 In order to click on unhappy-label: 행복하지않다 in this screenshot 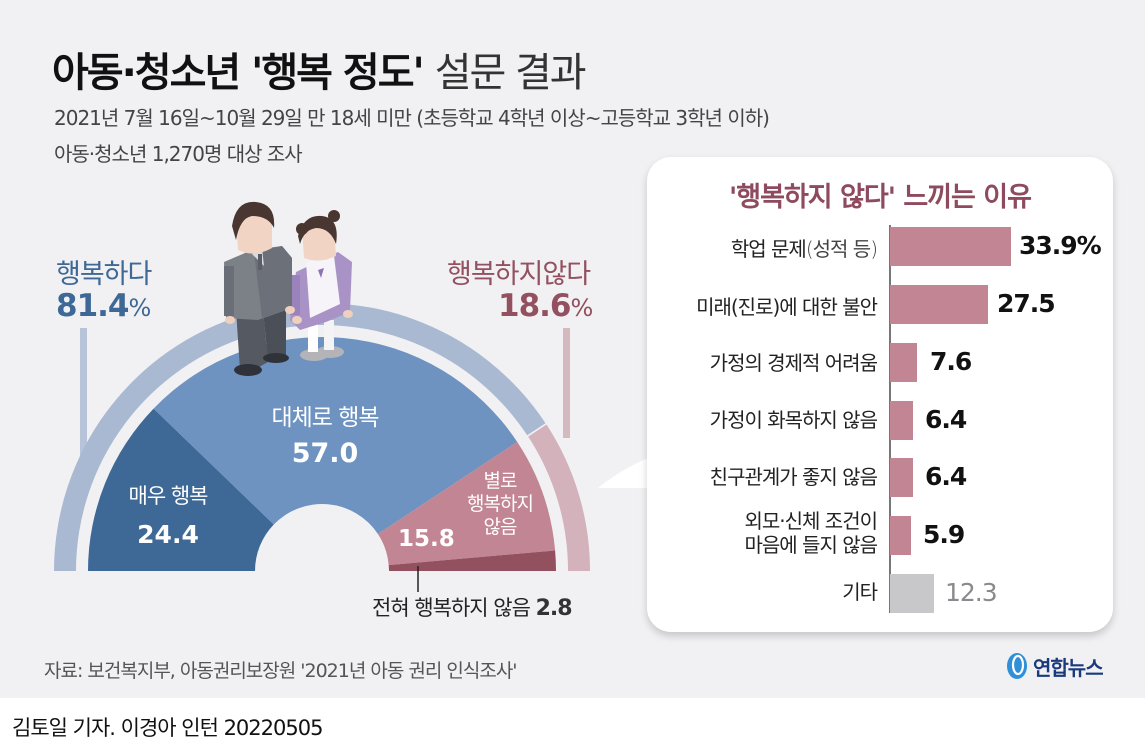, I will do `click(519, 274)`.